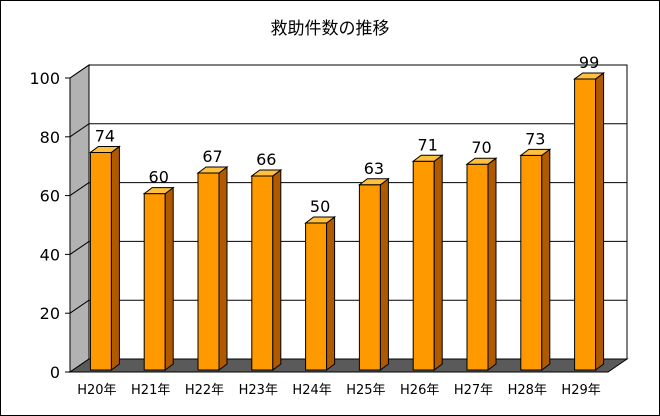 This screenshot has width=660, height=416. Describe the element at coordinates (55, 372) in the screenshot. I see `y-tick-label: 0` at that location.